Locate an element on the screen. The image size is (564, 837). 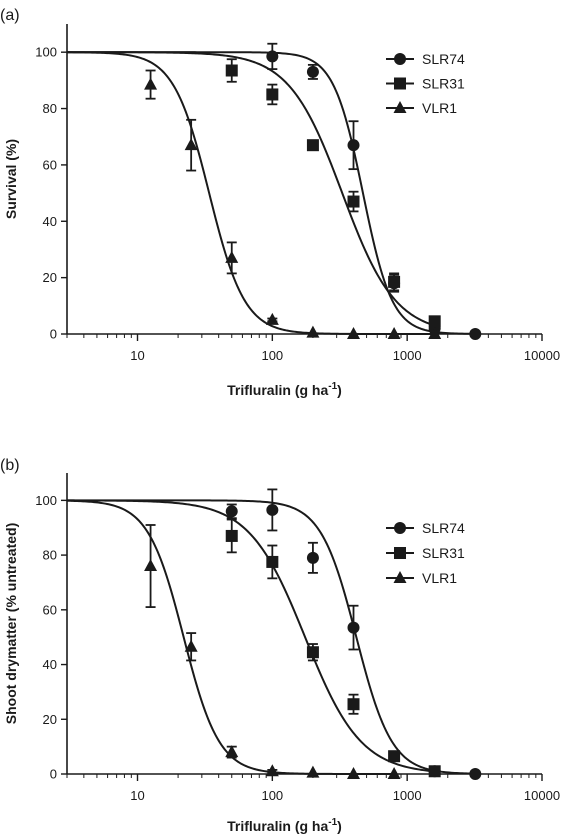
y-axis-title: Survival (%) is located at coordinates (11, 179).